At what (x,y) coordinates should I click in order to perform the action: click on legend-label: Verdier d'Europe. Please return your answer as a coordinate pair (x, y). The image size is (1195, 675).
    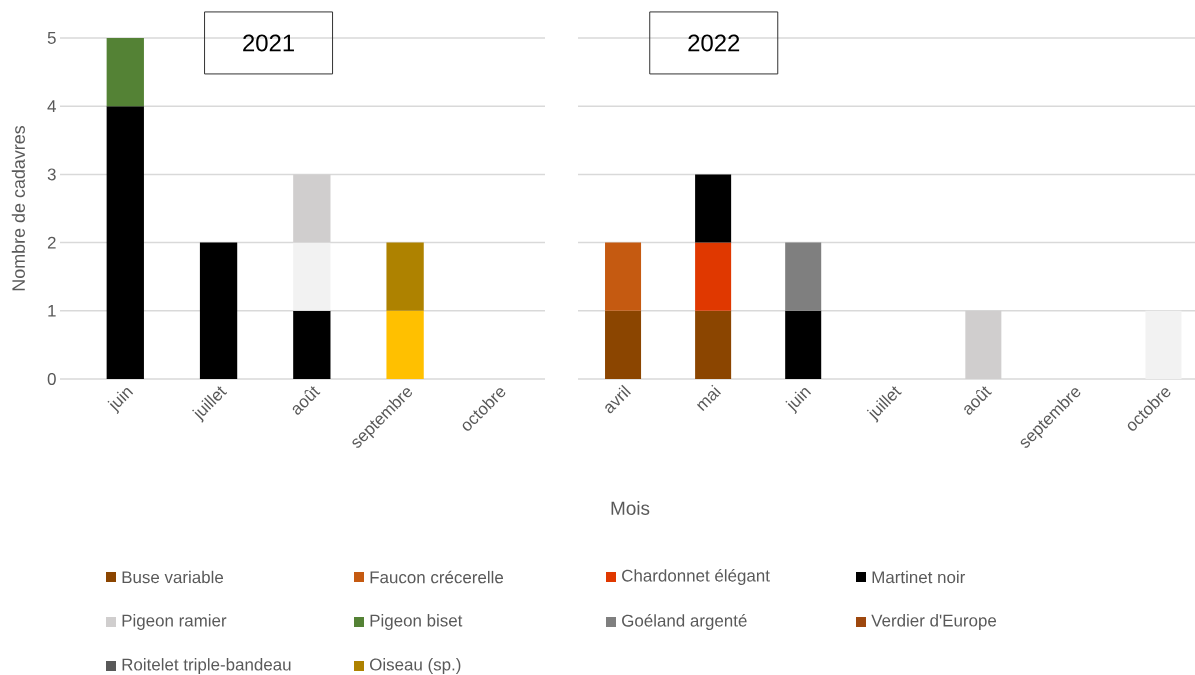
    Looking at the image, I should click on (934, 622).